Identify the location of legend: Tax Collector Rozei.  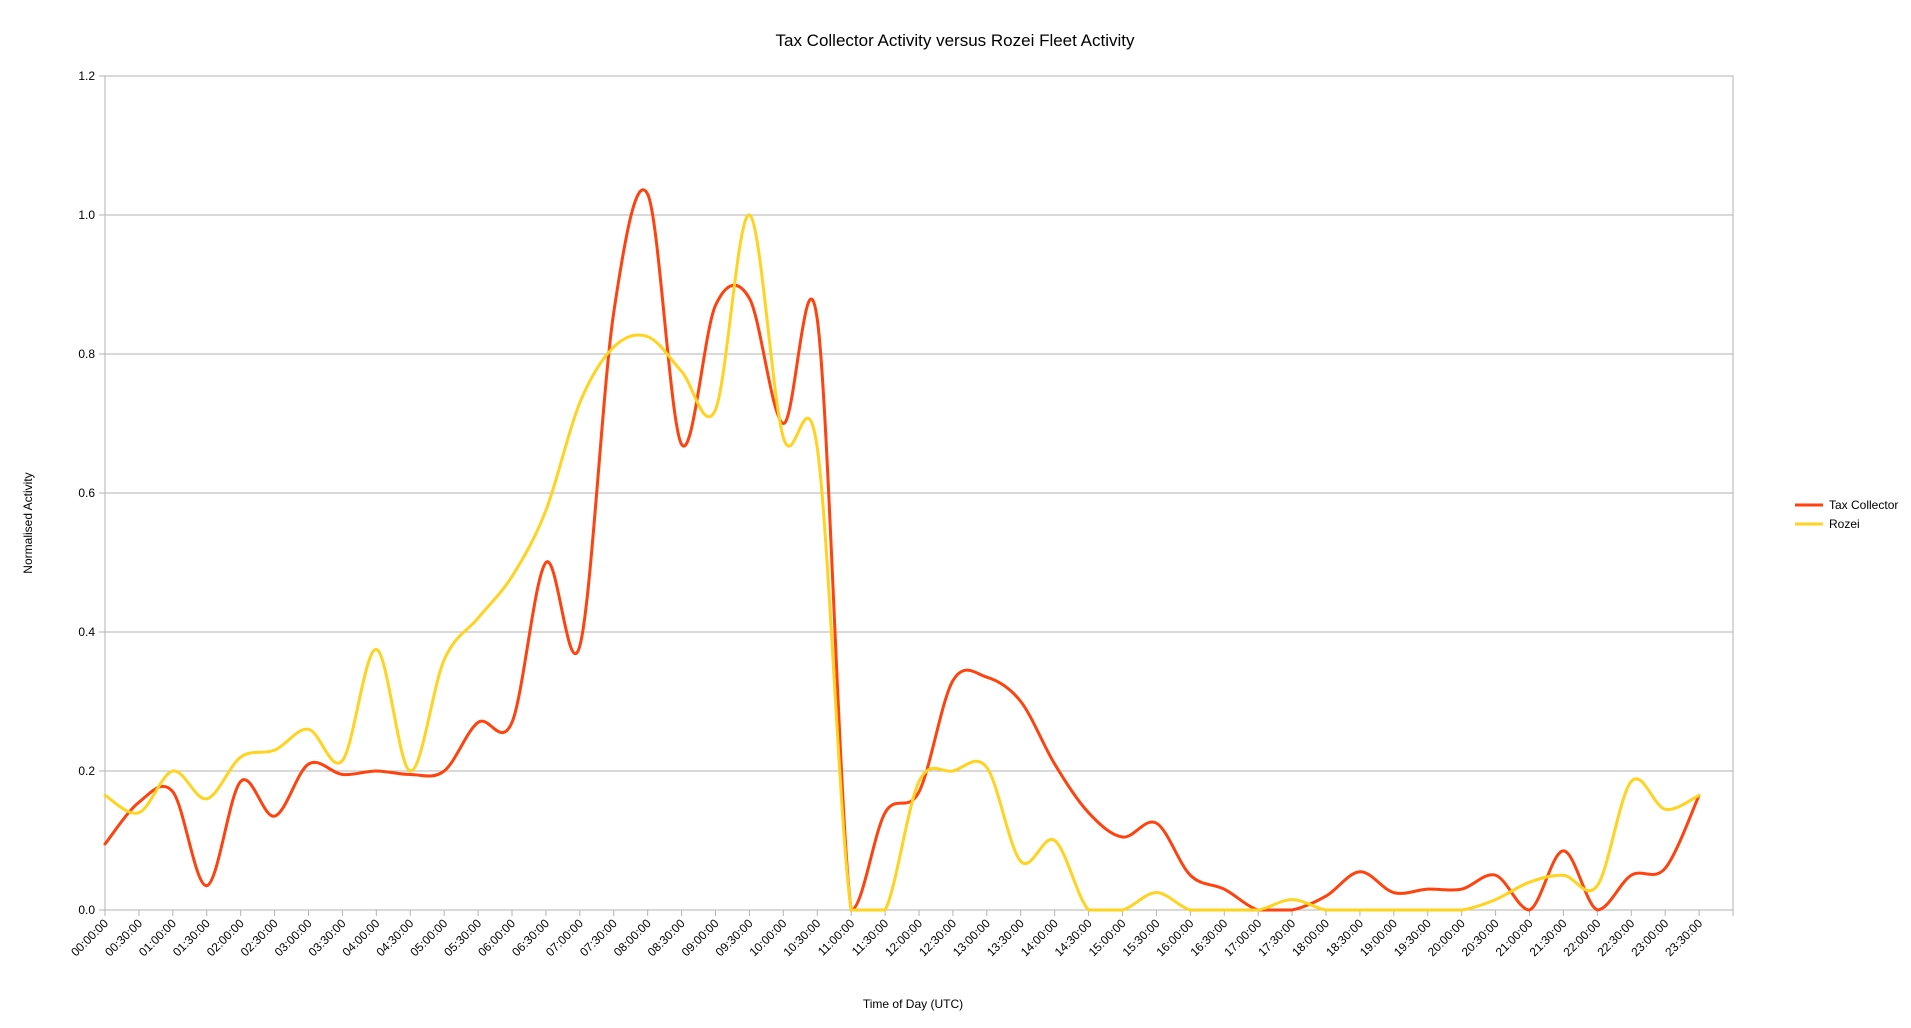
(1846, 514).